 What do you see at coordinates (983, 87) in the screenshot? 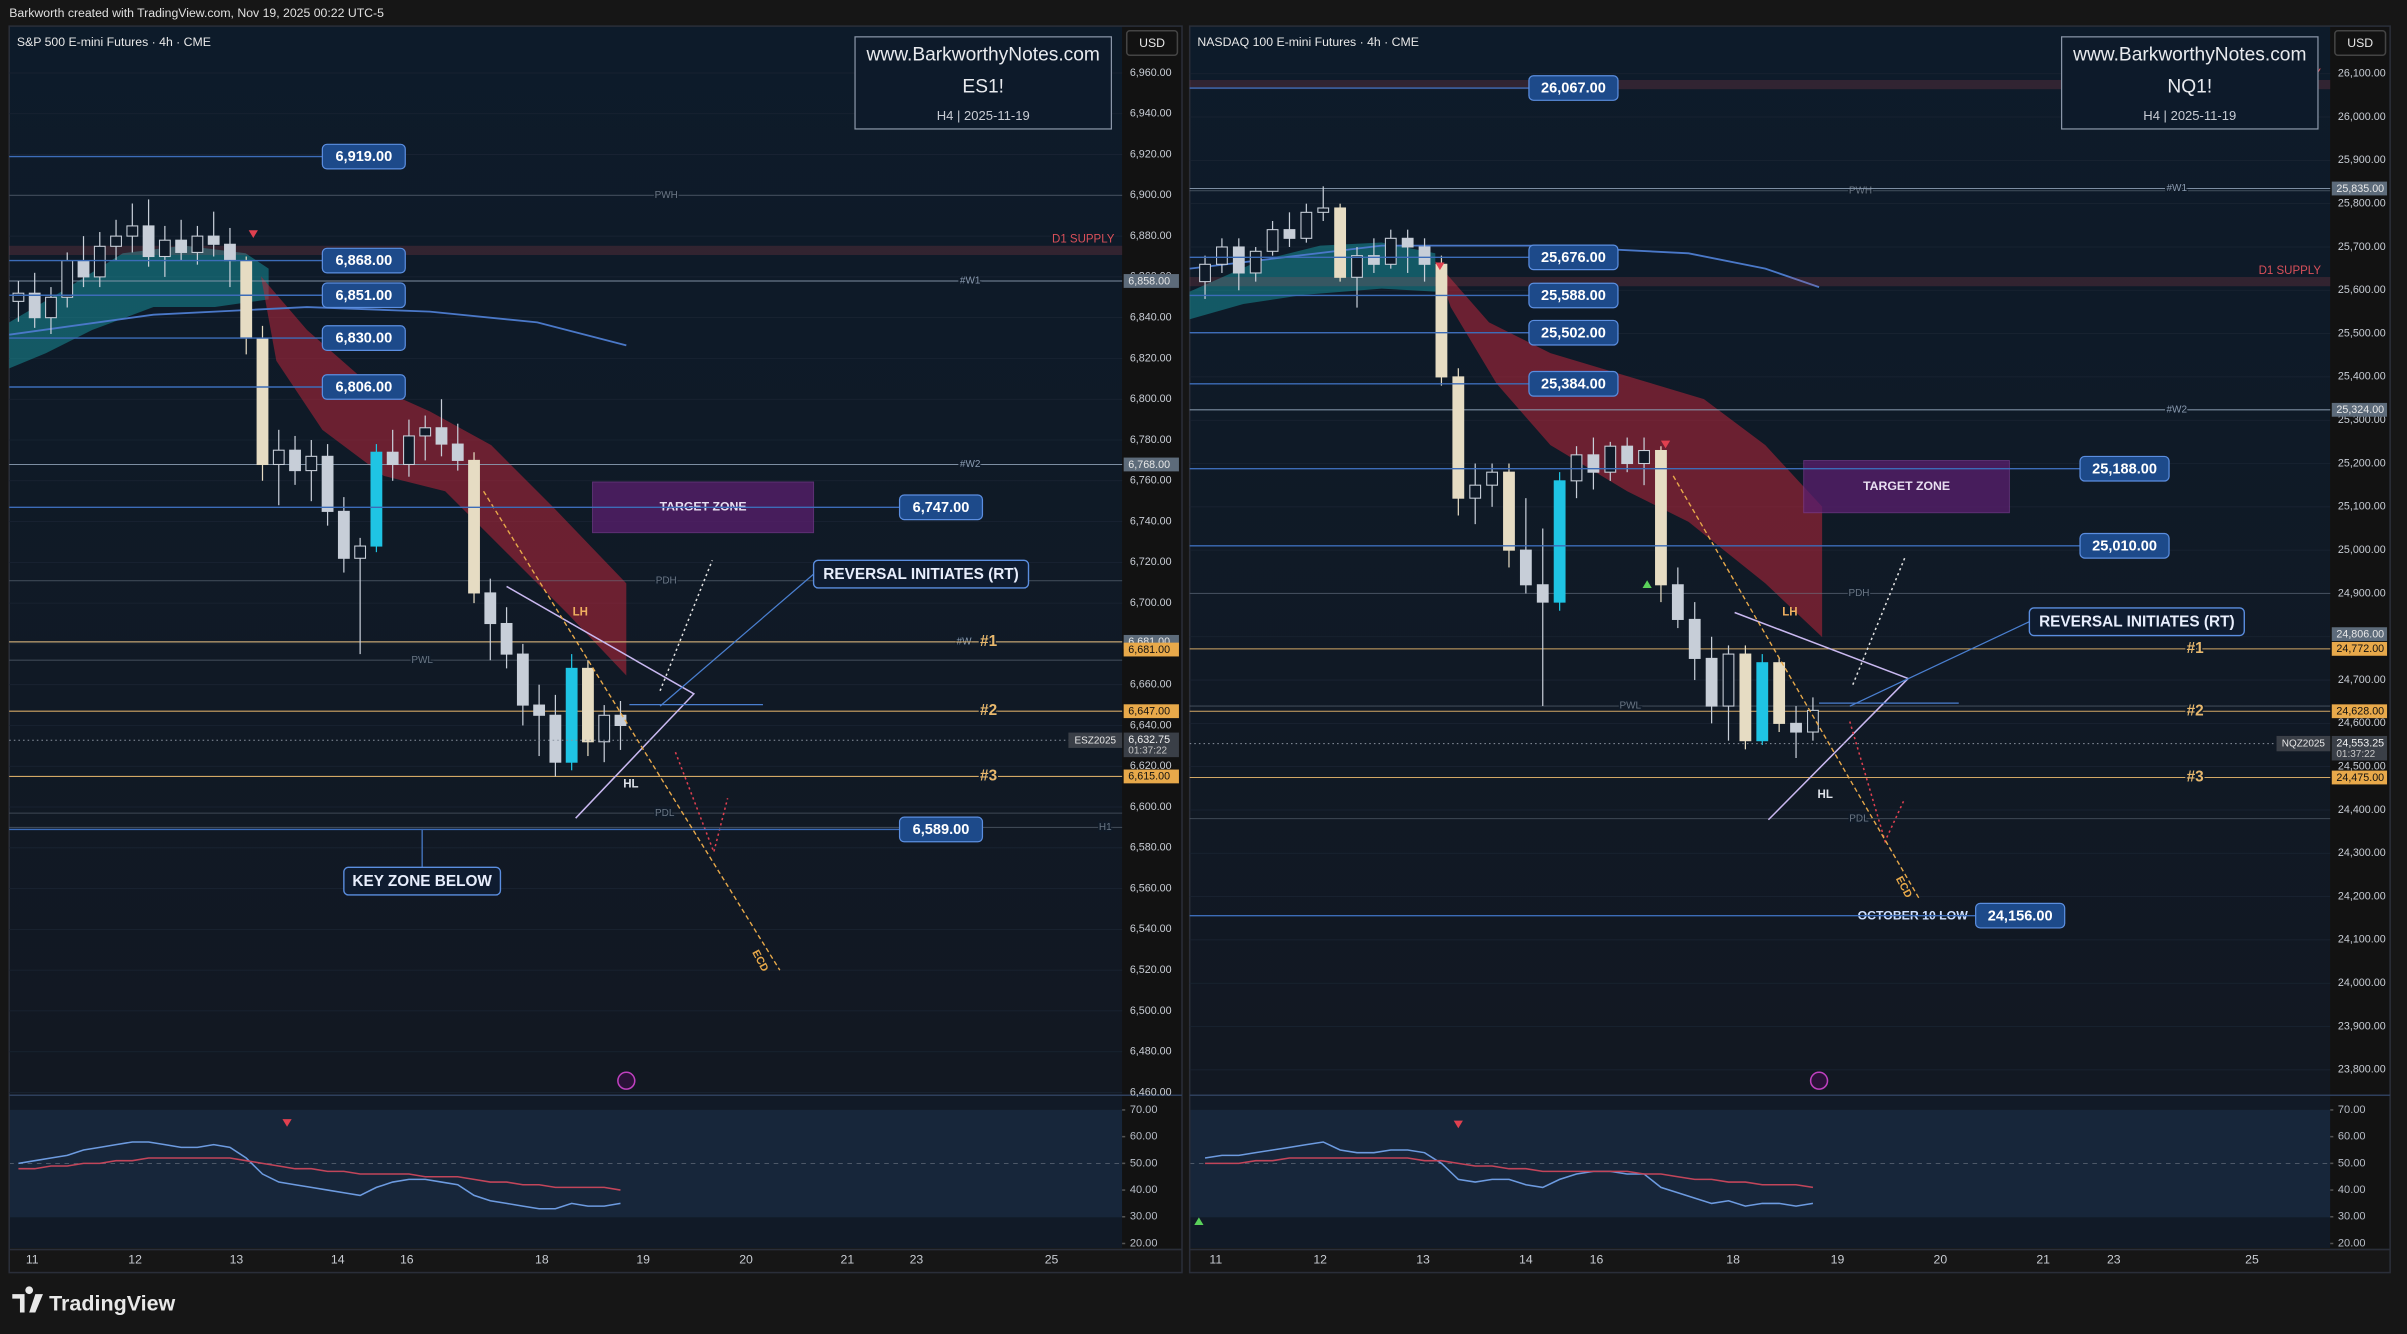
I see `info-symbol: ES1!` at bounding box center [983, 87].